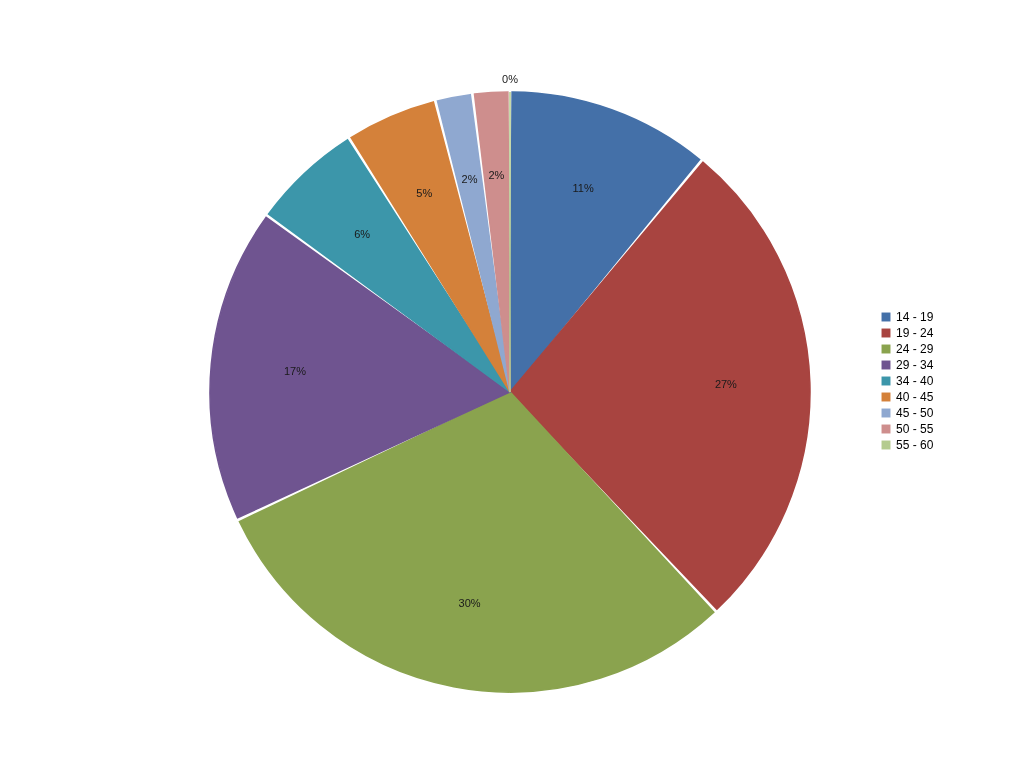 The height and width of the screenshot is (768, 1024). Describe the element at coordinates (915, 413) in the screenshot. I see `legend-label: 45 - 50` at that location.